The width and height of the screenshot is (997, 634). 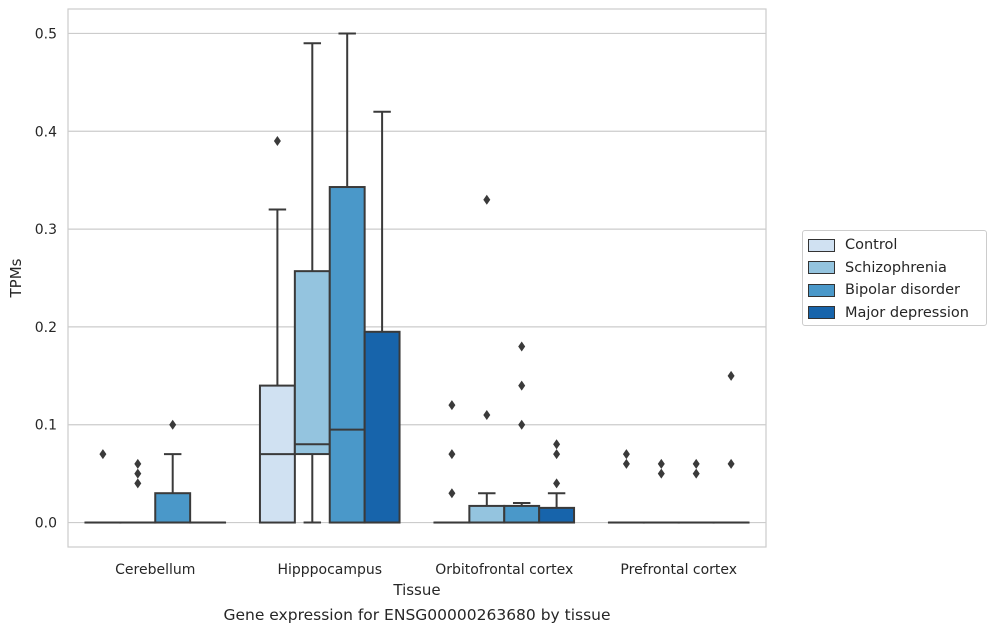 I want to click on legend-item-control: Control, so click(x=852, y=245).